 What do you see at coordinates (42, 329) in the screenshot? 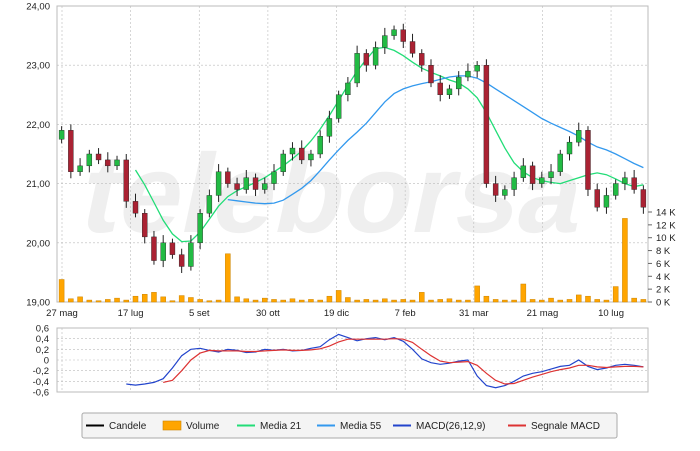
I see `macd-tick-label: 0,6` at bounding box center [42, 329].